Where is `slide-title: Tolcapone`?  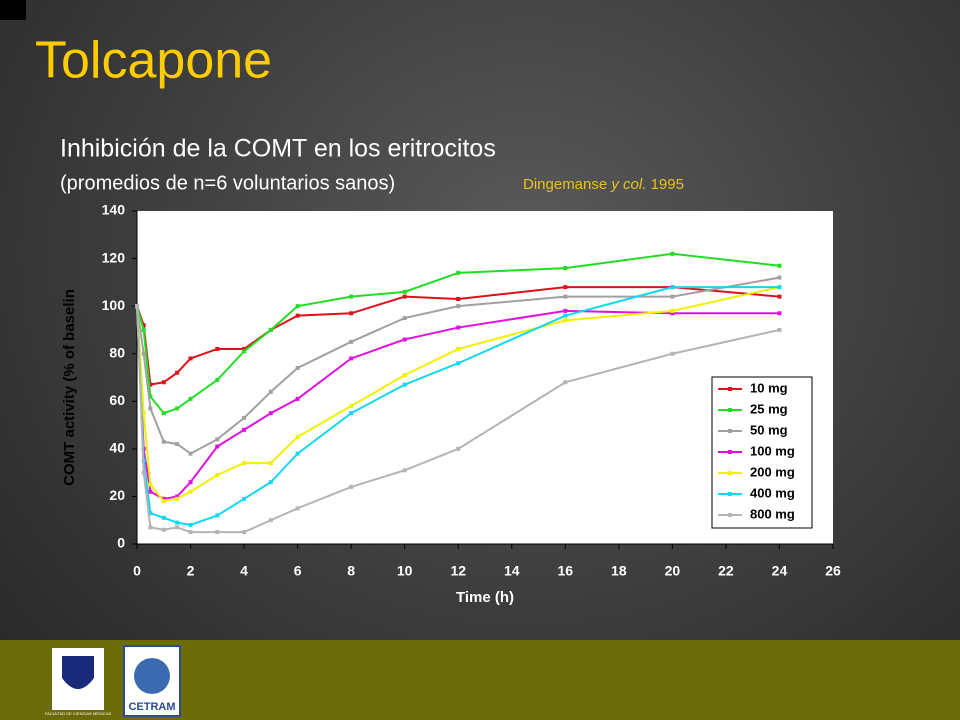
slide-title: Tolcapone is located at coordinates (153, 61).